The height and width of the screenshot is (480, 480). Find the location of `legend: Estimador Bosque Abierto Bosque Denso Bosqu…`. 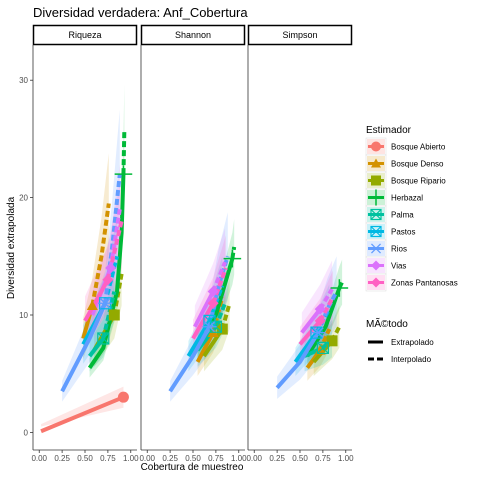

legend: Estimador Bosque Abierto Bosque Denso Bosqu… is located at coordinates (411, 244).